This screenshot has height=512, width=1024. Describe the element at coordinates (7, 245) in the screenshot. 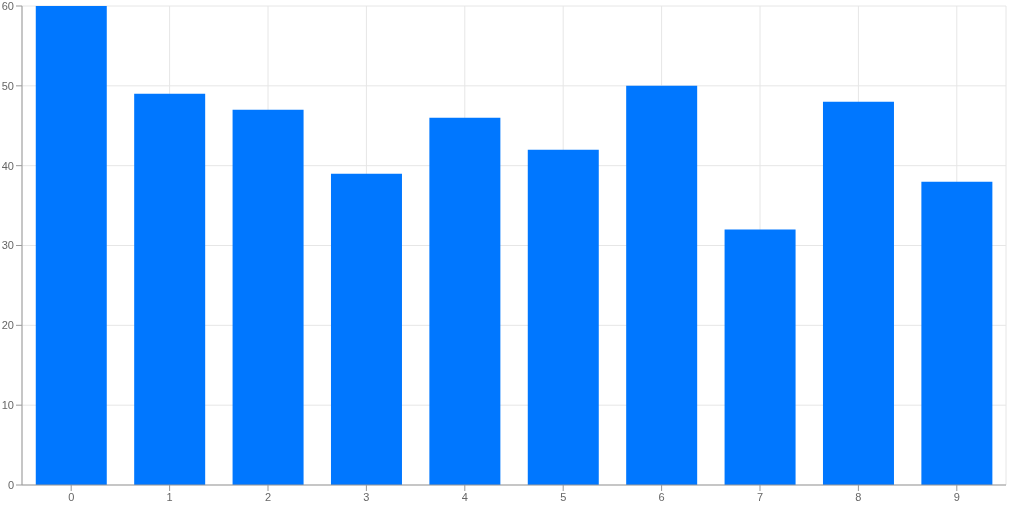

I see `y-tick-label: 30` at that location.